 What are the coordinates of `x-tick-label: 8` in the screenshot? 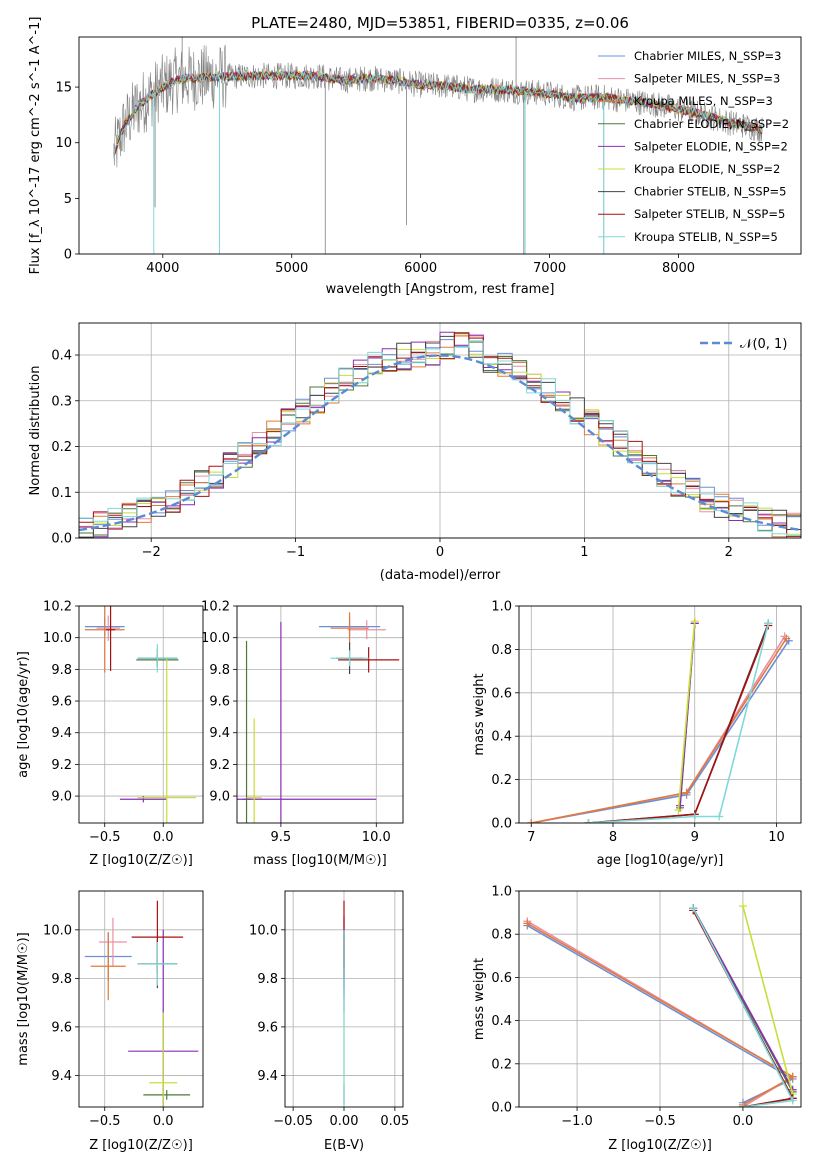 It's located at (613, 837).